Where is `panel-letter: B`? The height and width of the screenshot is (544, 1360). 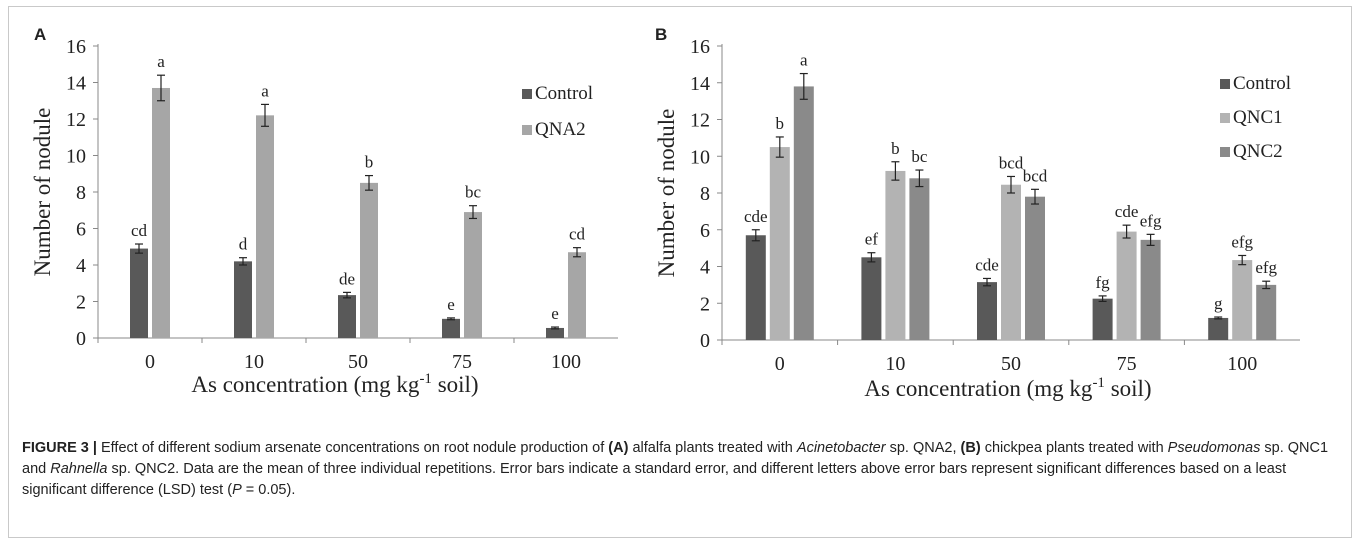
panel-letter: B is located at coordinates (661, 34).